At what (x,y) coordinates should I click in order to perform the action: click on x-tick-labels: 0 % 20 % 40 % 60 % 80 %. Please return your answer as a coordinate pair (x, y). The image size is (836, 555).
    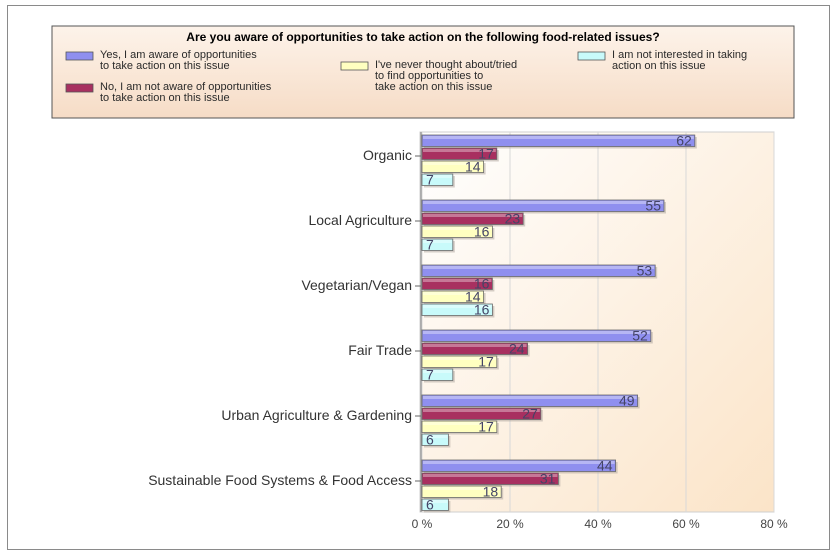
    Looking at the image, I should click on (600, 524).